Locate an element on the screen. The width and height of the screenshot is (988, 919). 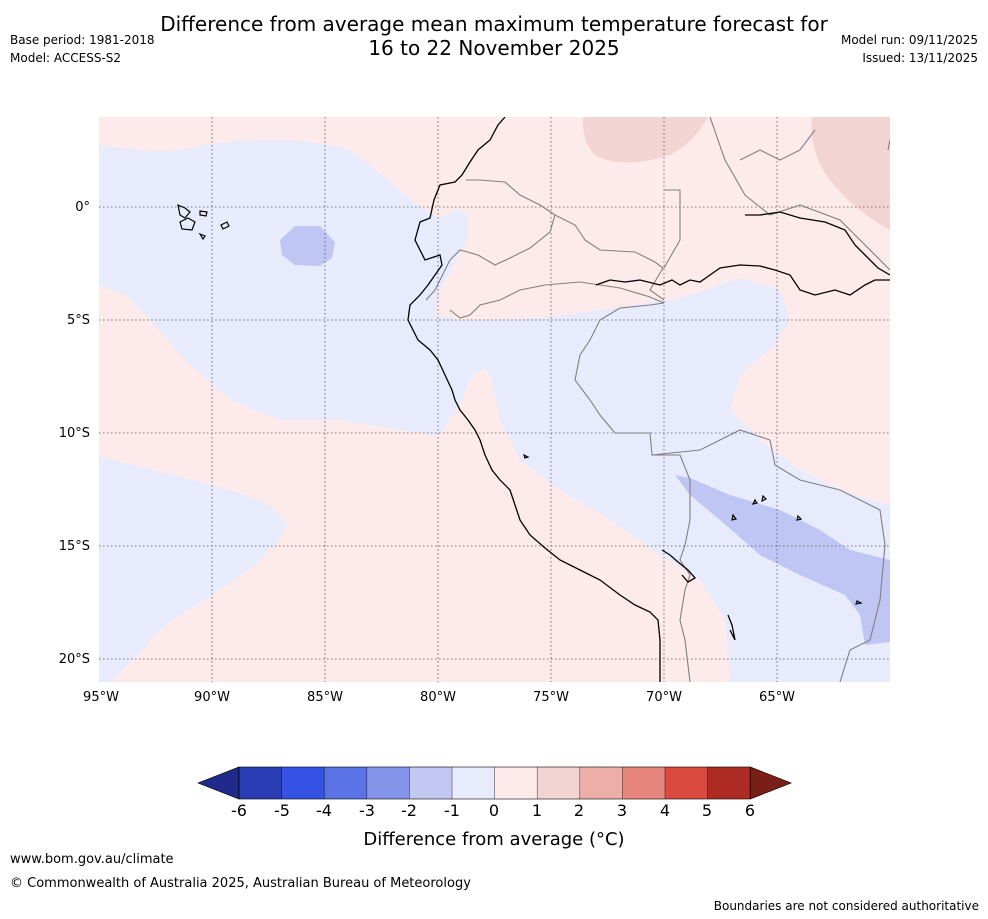
warm-1-2-region-north is located at coordinates (645, 140).